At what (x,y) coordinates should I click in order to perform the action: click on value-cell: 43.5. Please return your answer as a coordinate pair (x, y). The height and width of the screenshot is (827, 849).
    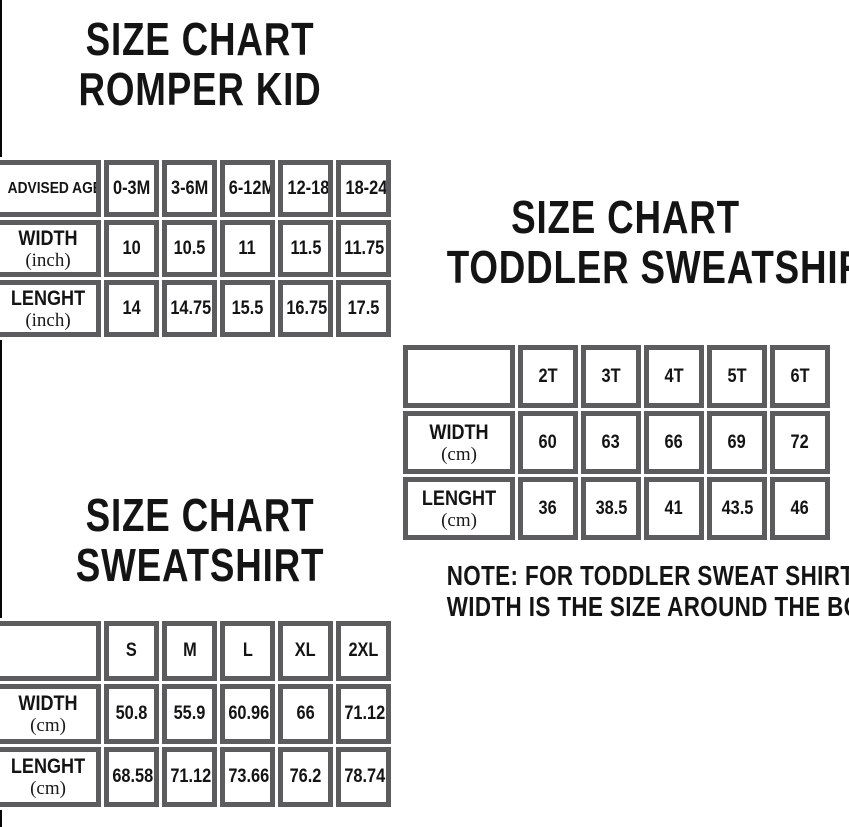
    Looking at the image, I should click on (737, 508).